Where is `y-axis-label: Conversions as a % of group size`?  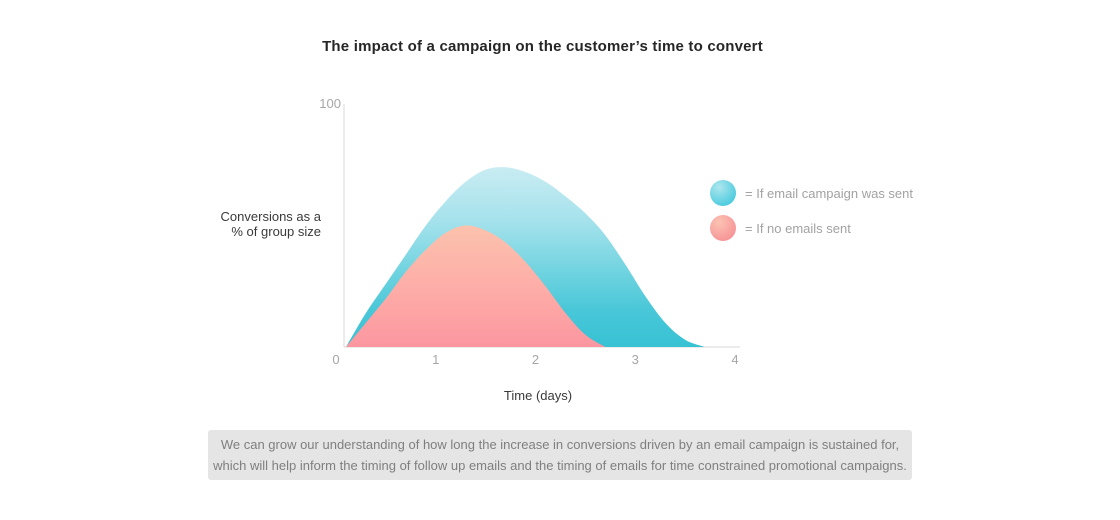 y-axis-label: Conversions as a % of group size is located at coordinates (235, 224).